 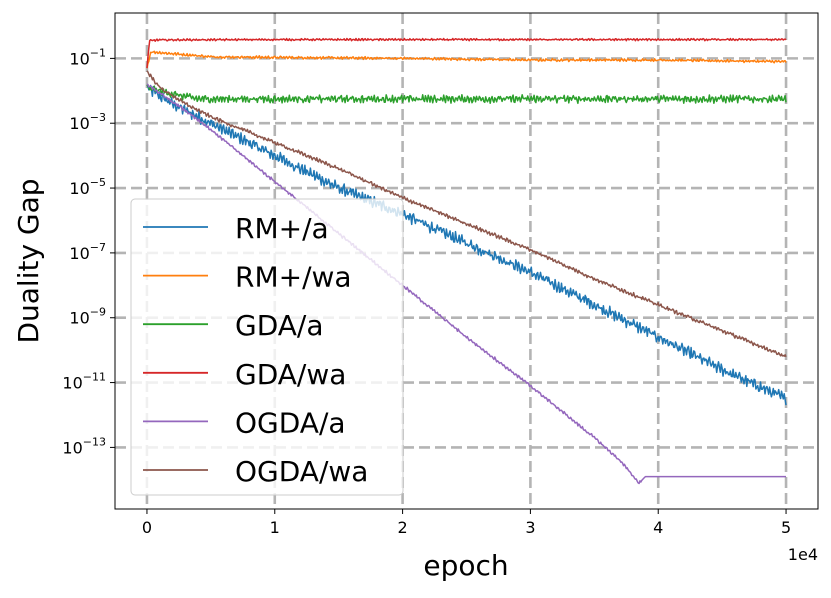 What do you see at coordinates (786, 527) in the screenshot?
I see `x-tick-label: 5` at bounding box center [786, 527].